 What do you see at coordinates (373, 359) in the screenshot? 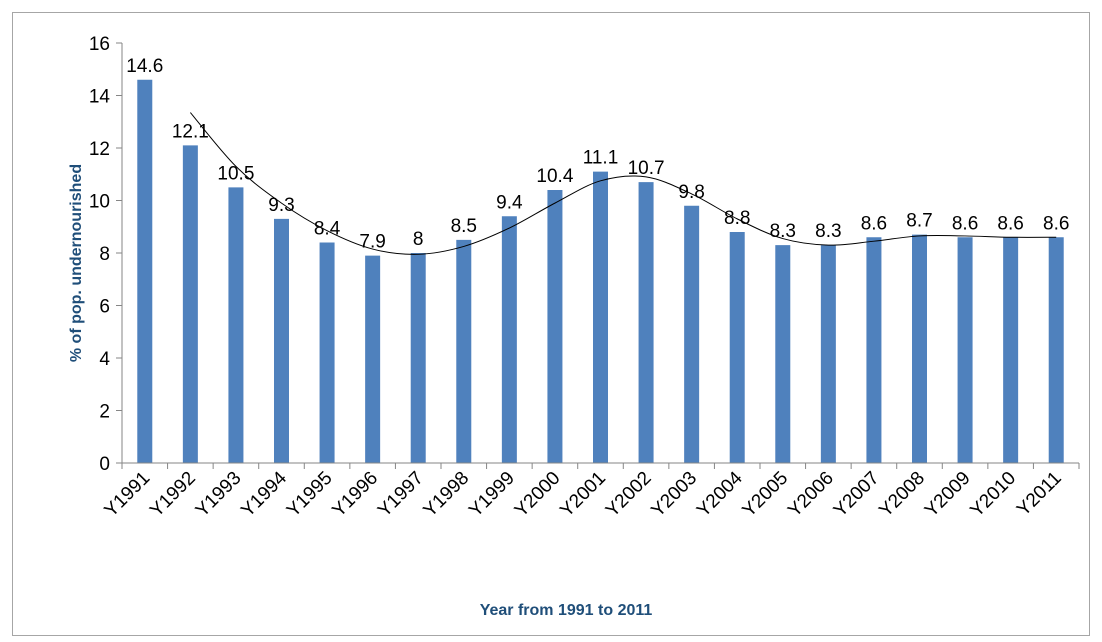
I see `bar-y1996` at bounding box center [373, 359].